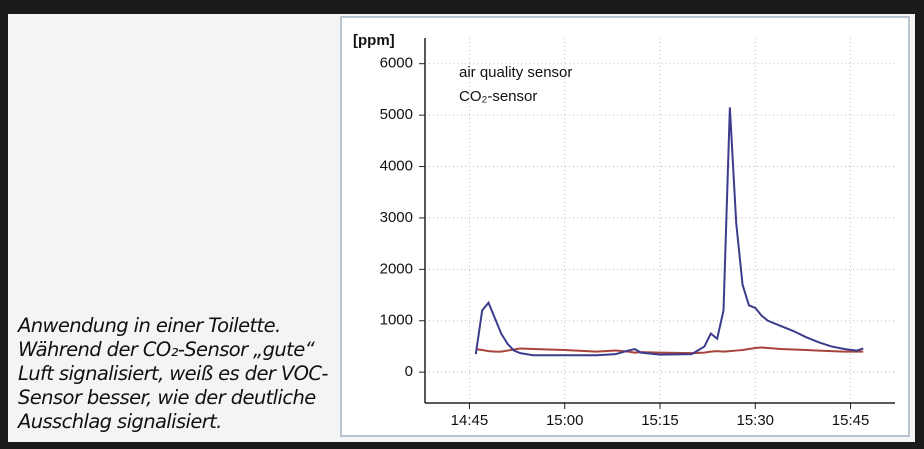 The image size is (924, 449). Describe the element at coordinates (396, 114) in the screenshot. I see `y-tick-label: 5000` at that location.